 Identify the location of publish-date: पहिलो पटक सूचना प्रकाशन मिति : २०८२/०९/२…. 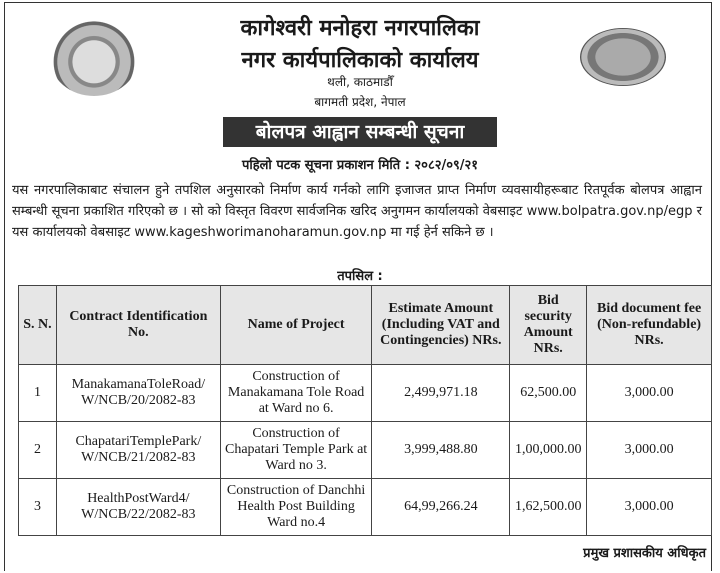
(360, 165).